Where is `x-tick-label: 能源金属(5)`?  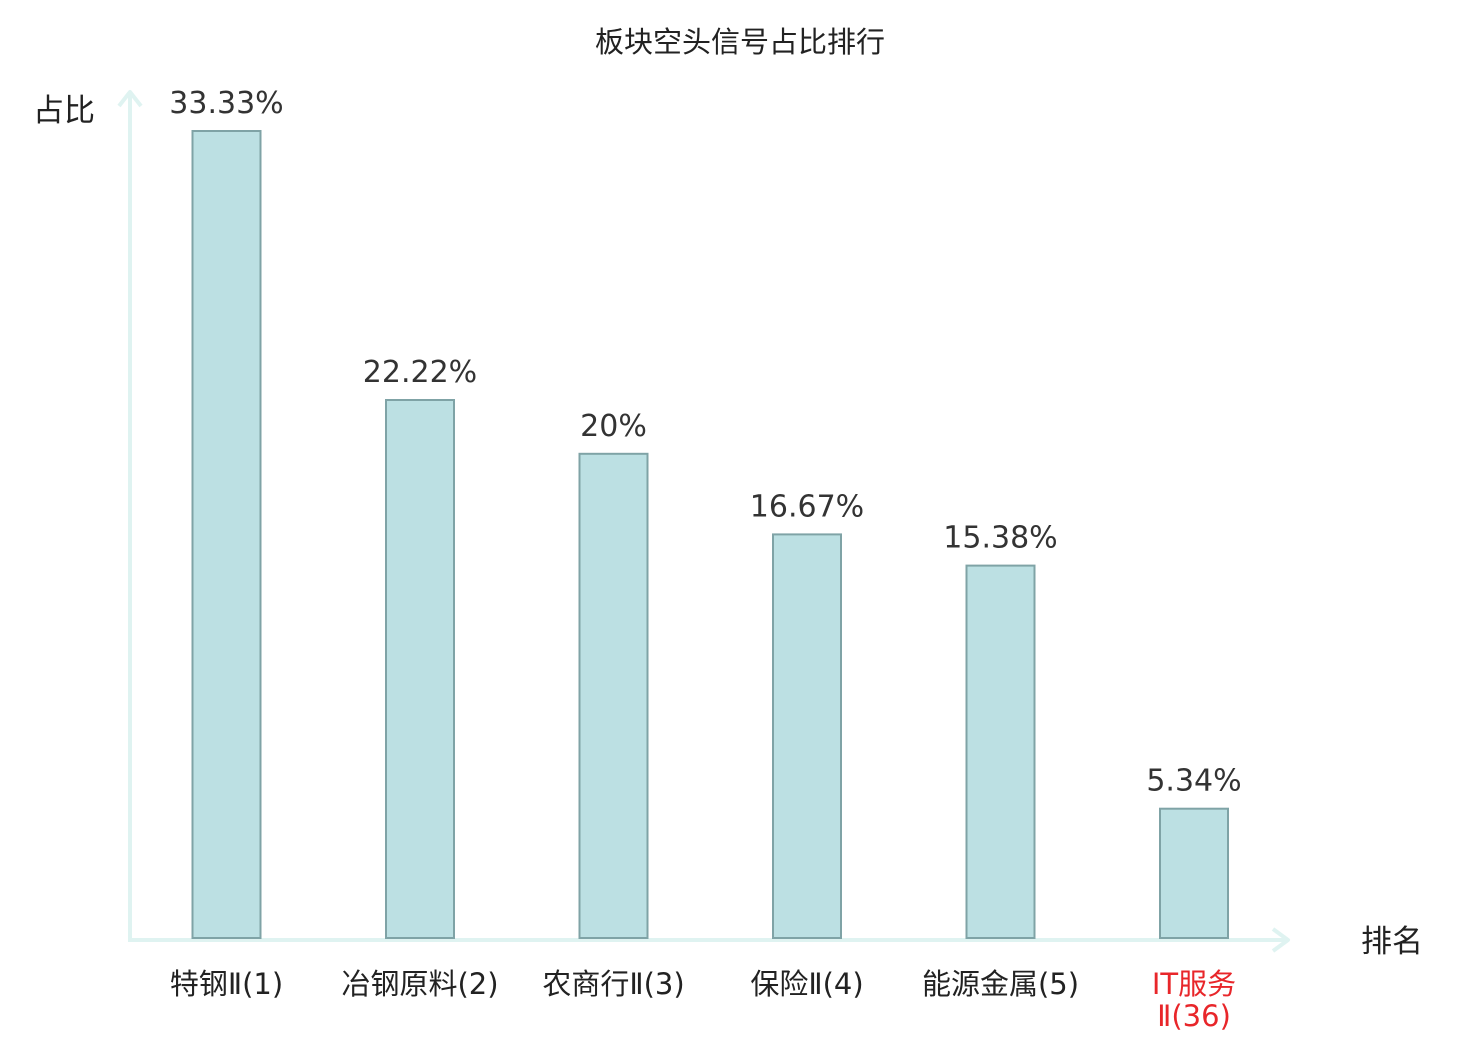 x-tick-label: 能源金属(5) is located at coordinates (1000, 984).